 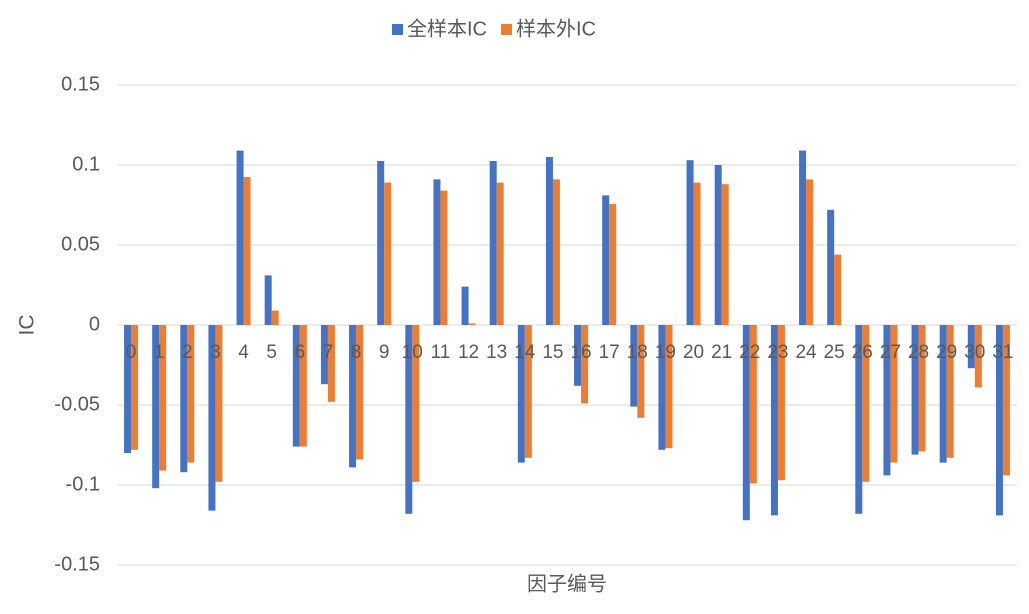 I want to click on y-tick-label: -0.1, so click(x=83, y=484).